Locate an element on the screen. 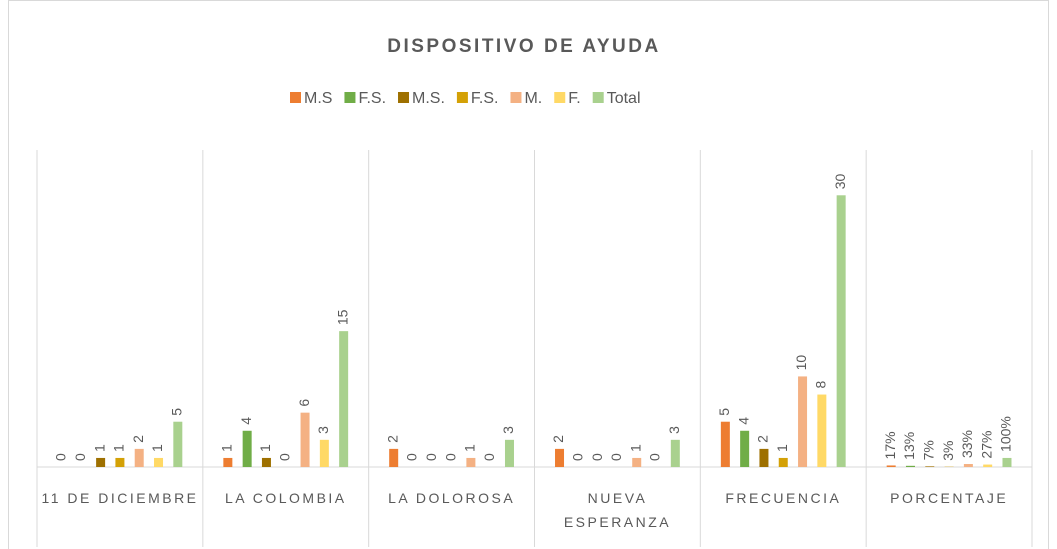  data-label: 7% is located at coordinates (928, 450).